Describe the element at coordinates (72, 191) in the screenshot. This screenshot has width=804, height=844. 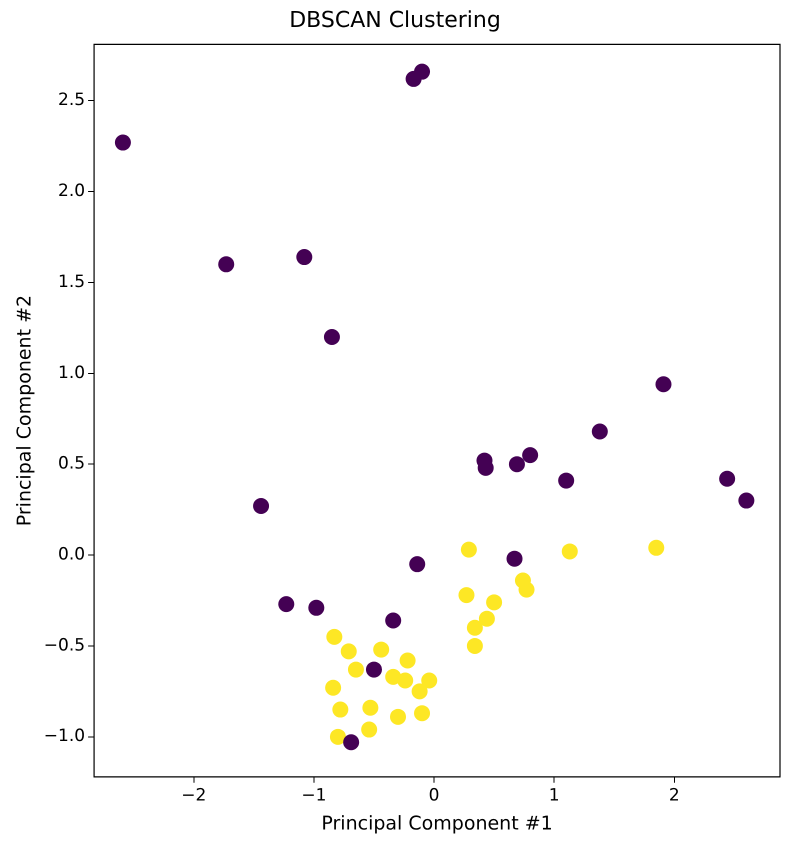
I see `y-tick-label: 2.0` at that location.